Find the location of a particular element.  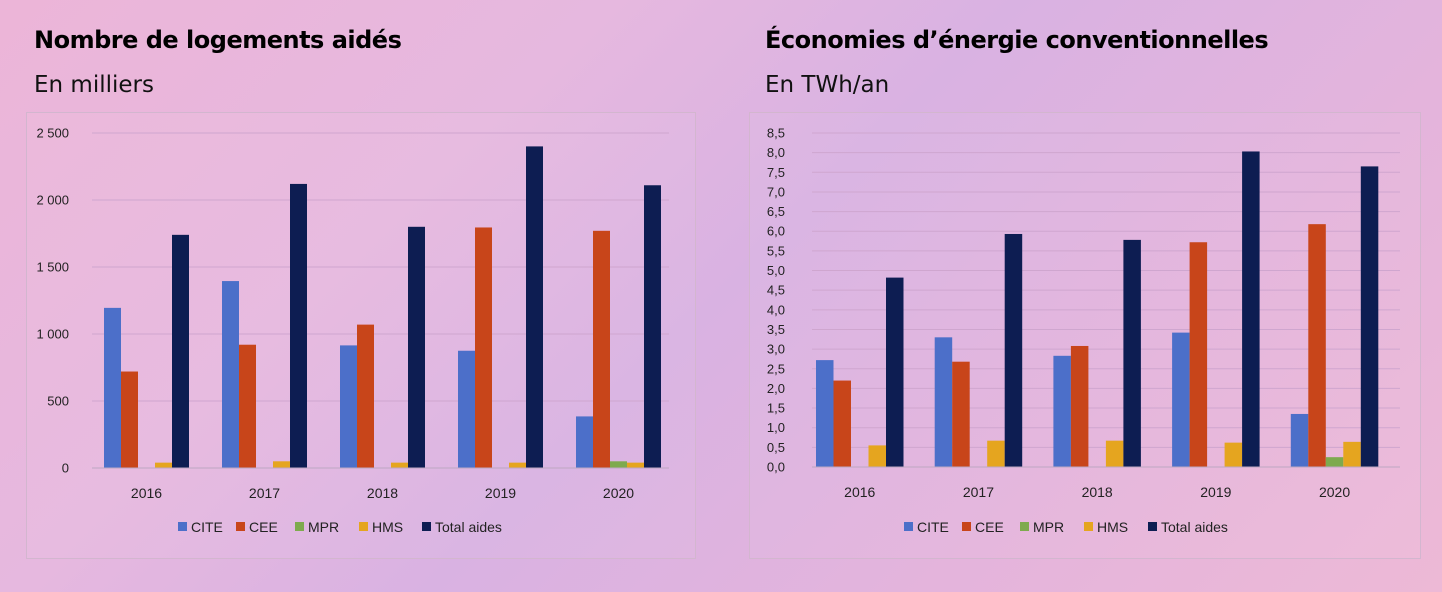

y-tick-label: 1,5 is located at coordinates (776, 408).